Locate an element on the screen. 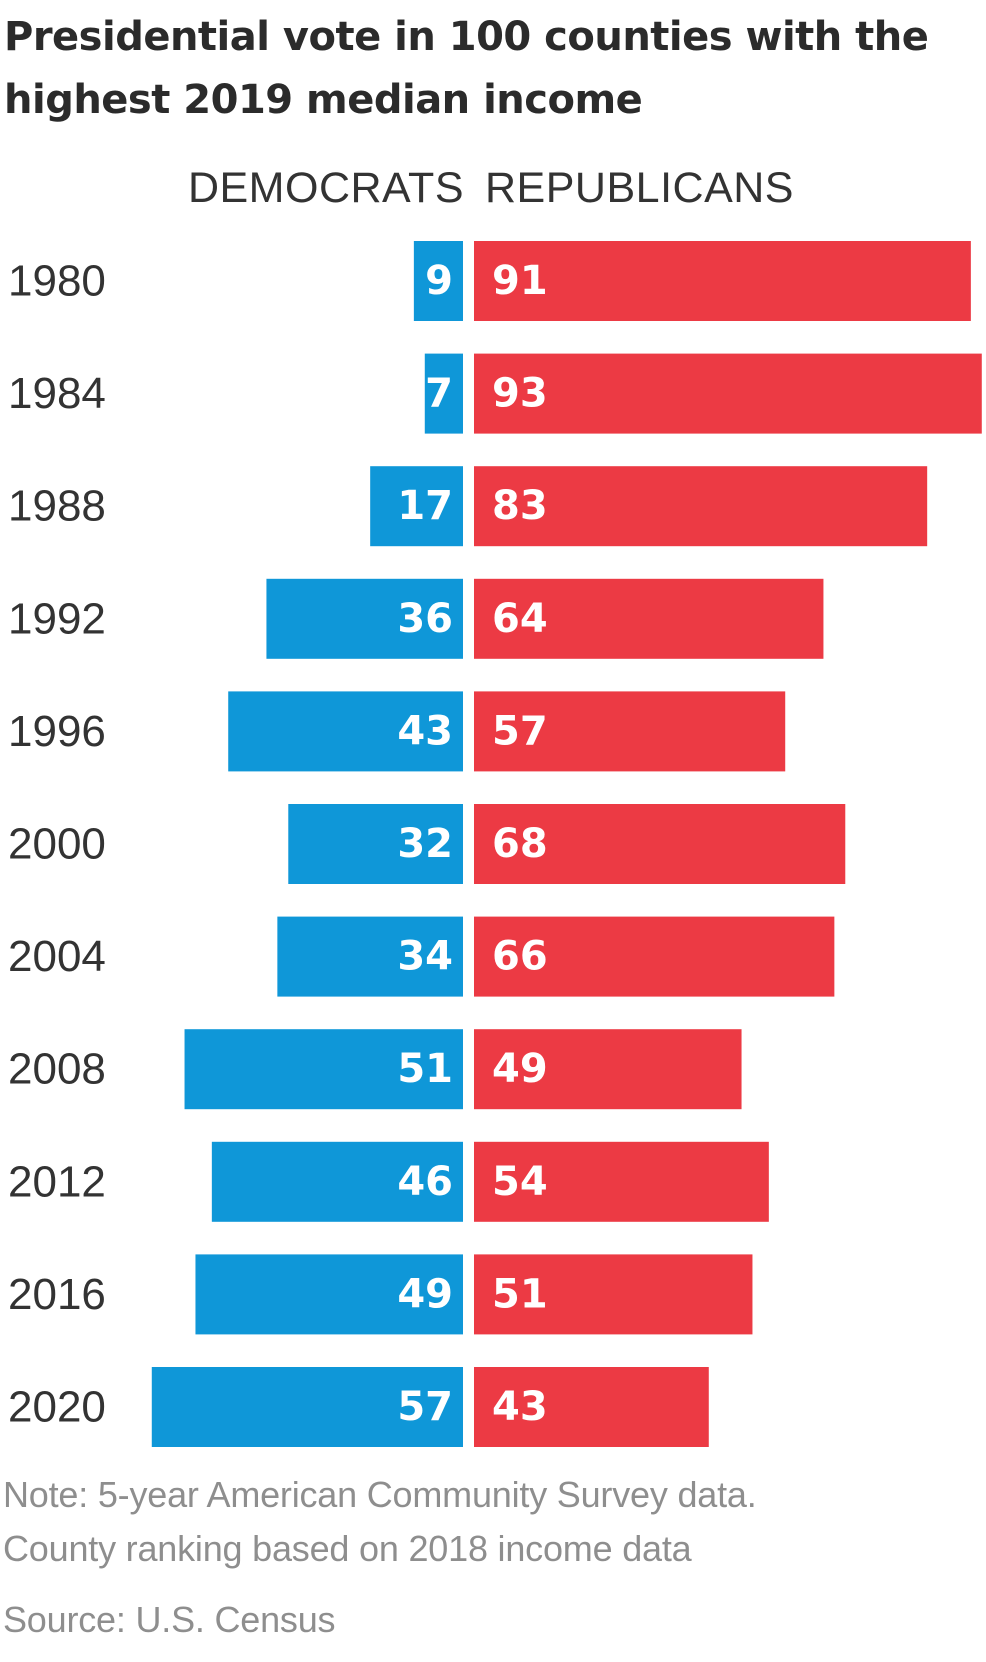 Image resolution: width=986 pixels, height=1662 pixels. source-note: Source: U.S. Census is located at coordinates (169, 1619).